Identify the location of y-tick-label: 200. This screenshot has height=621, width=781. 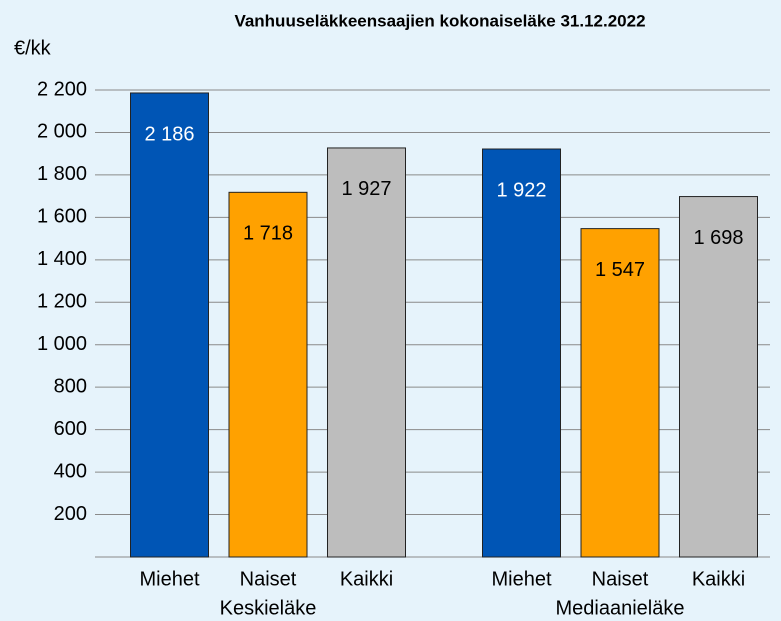
(70, 514).